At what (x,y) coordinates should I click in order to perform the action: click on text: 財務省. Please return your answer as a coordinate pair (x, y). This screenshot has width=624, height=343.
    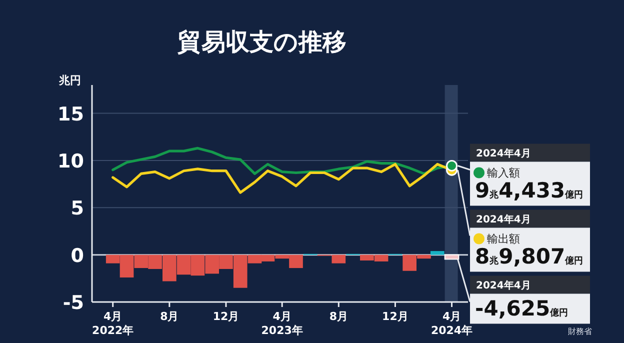
    Looking at the image, I should click on (580, 331).